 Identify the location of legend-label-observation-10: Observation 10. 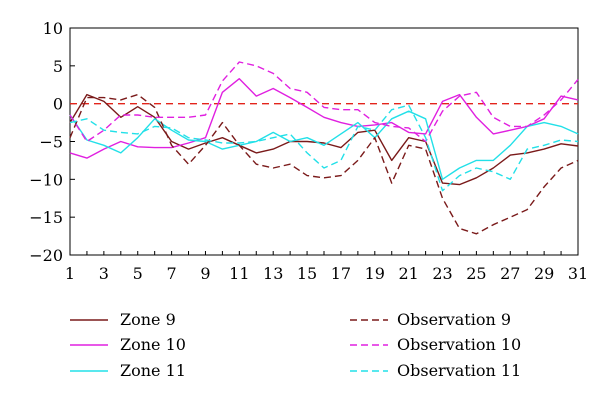
(459, 344).